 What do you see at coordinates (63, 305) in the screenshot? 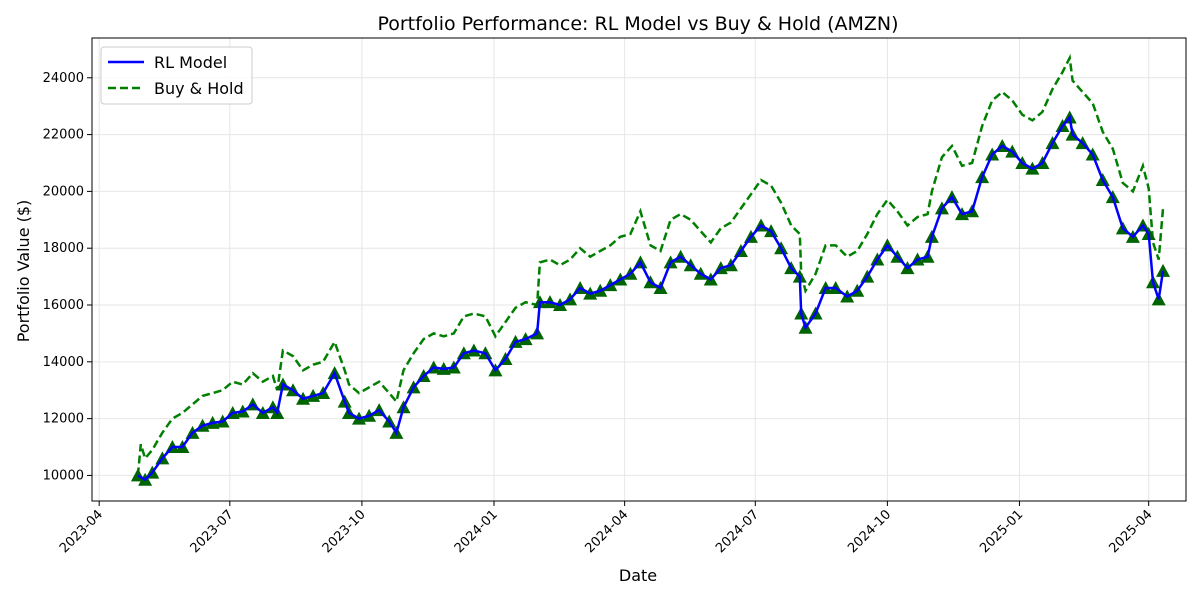
I see `y-tick-label: 16000` at bounding box center [63, 305].